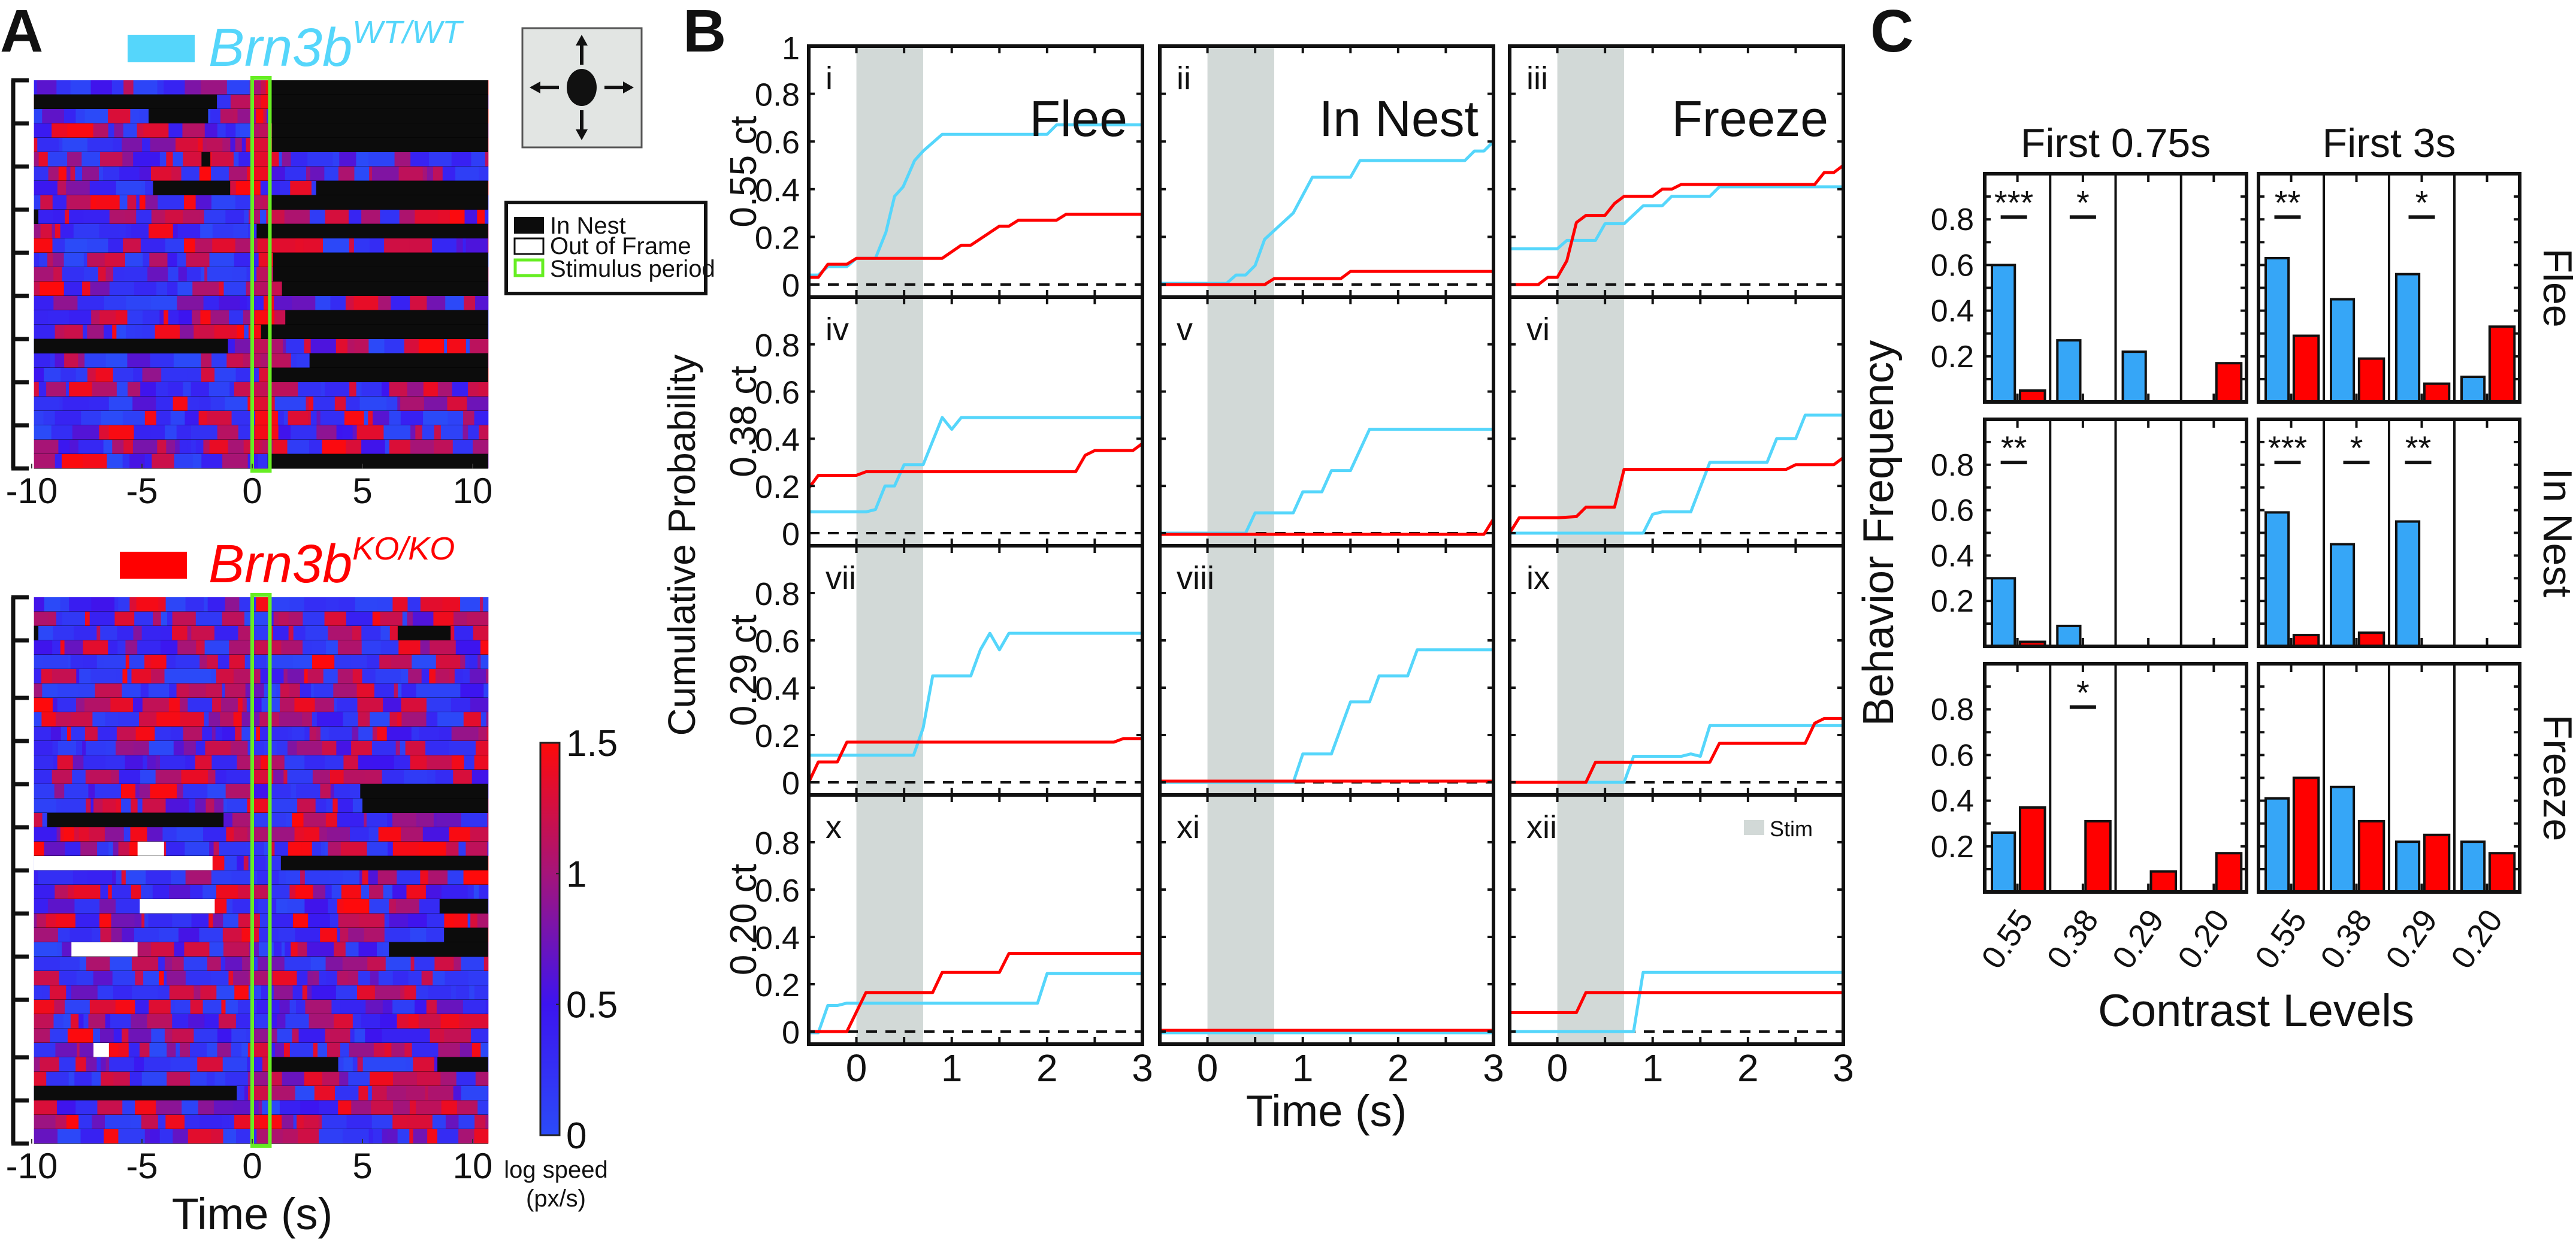  Describe the element at coordinates (1952, 511) in the screenshot. I see `y-tick-label: 0.6` at that location.